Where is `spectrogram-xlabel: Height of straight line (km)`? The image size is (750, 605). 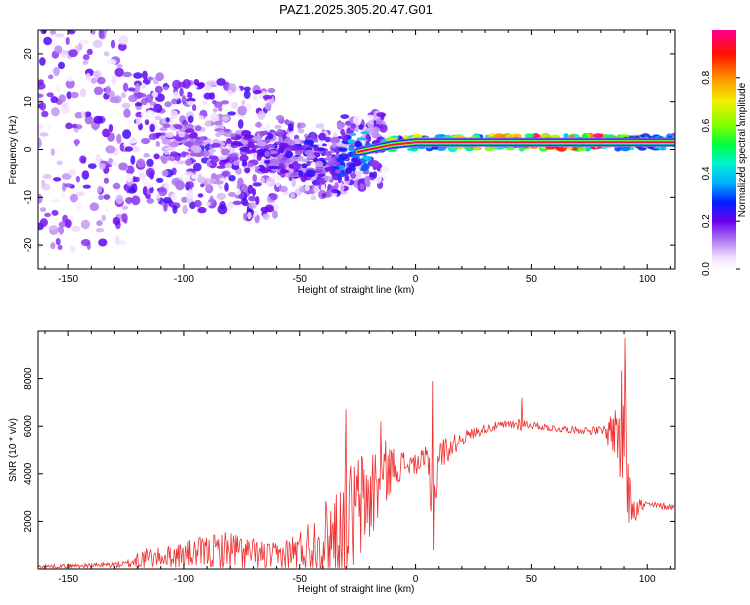 spectrogram-xlabel: Height of straight line (km) is located at coordinates (356, 290).